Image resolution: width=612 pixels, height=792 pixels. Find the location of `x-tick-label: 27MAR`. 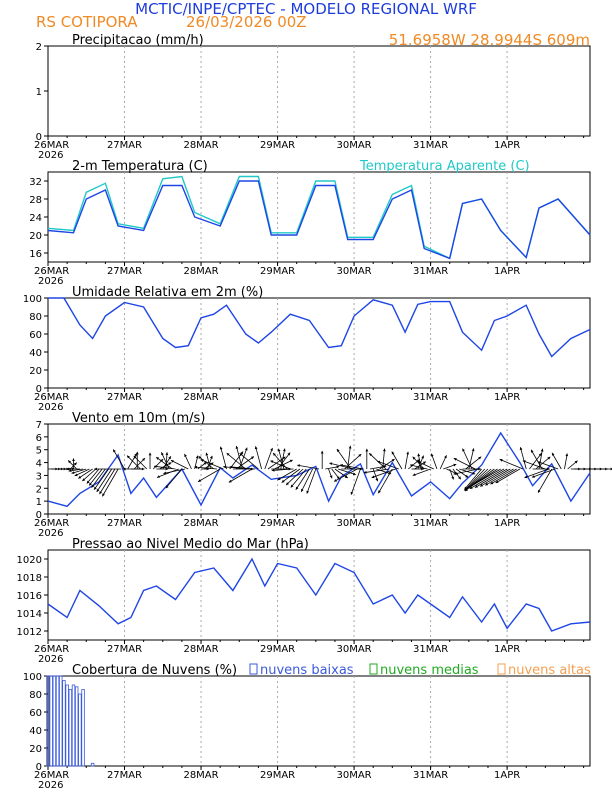

x-tick-label: 27MAR is located at coordinates (124, 775).